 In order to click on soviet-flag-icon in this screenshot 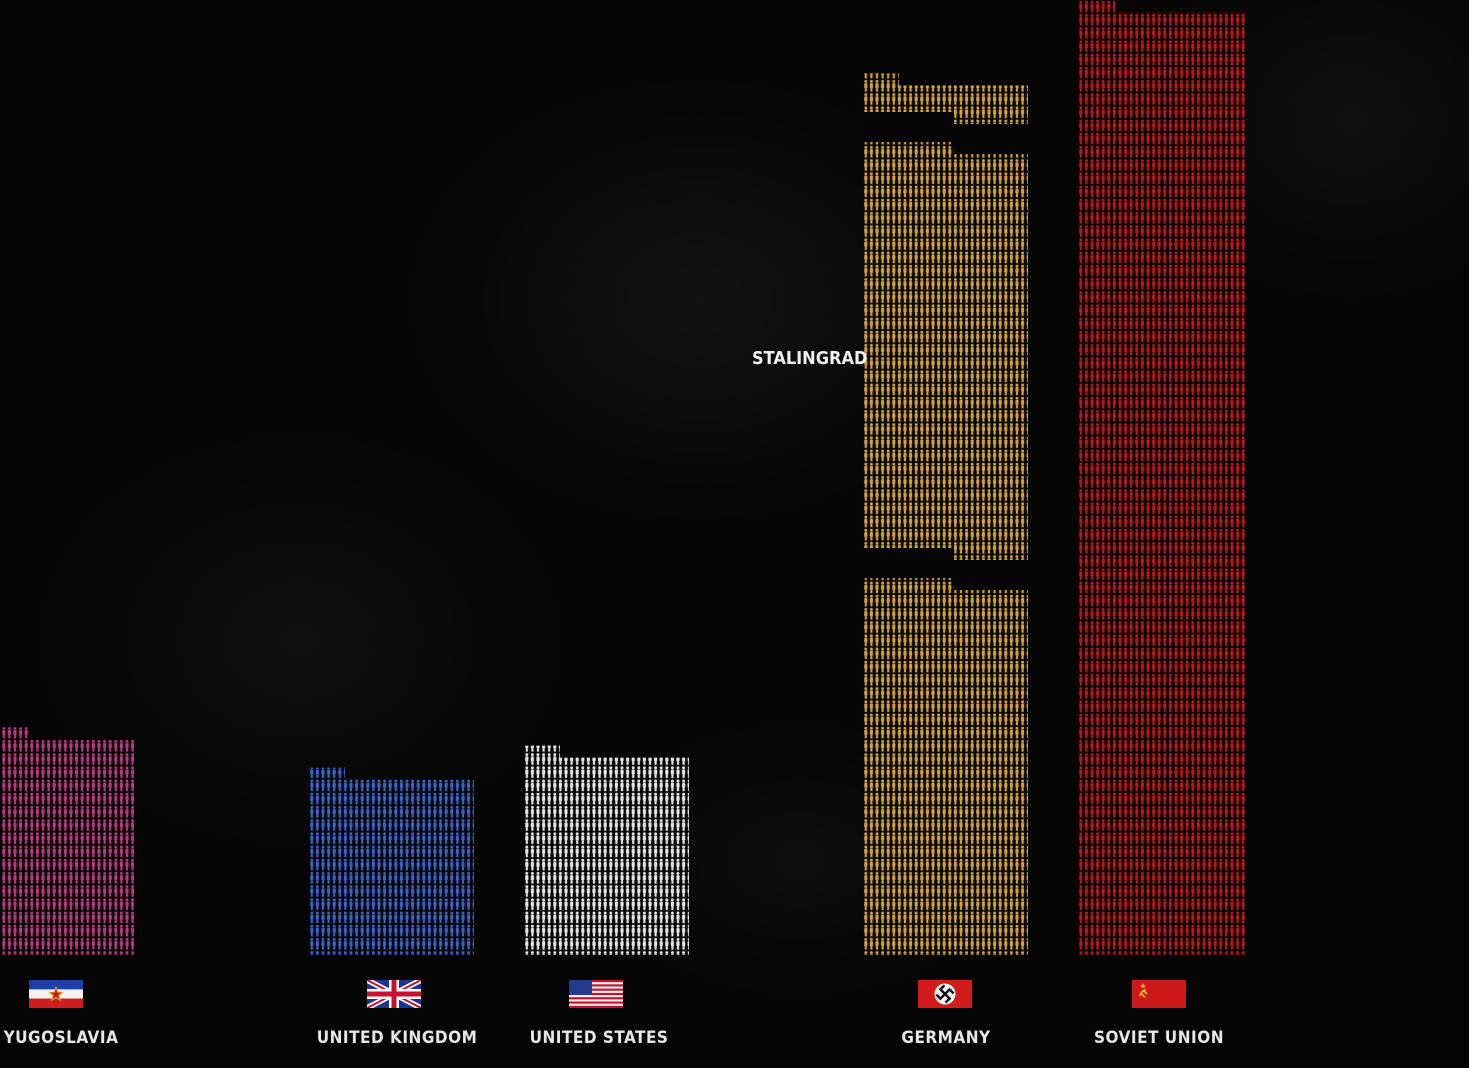, I will do `click(1159, 994)`.